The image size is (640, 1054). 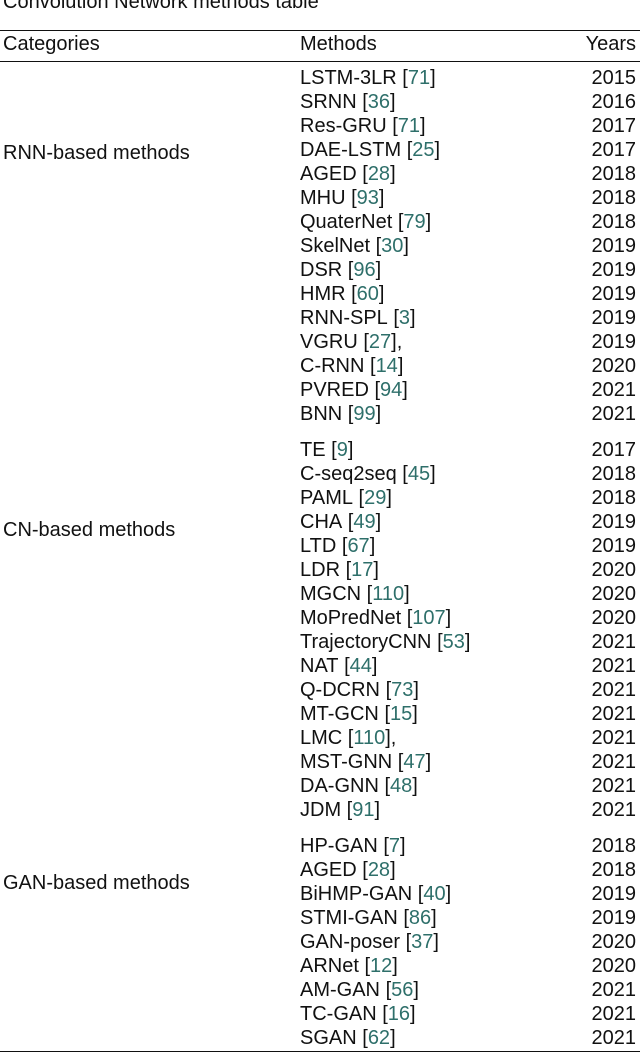 What do you see at coordinates (338, 44) in the screenshot?
I see `header-cell: Methods` at bounding box center [338, 44].